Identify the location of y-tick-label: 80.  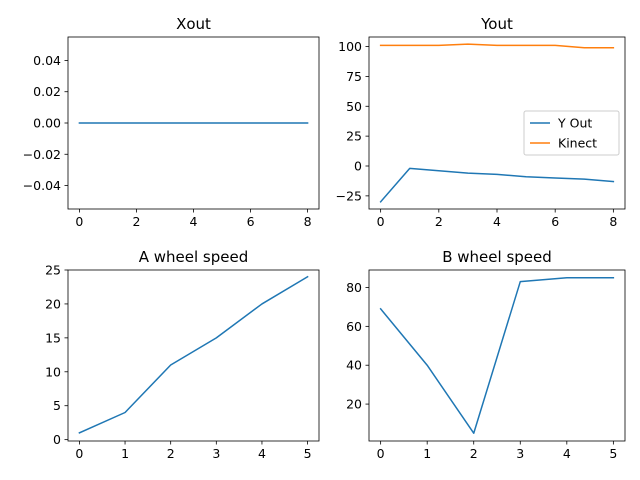
(354, 287).